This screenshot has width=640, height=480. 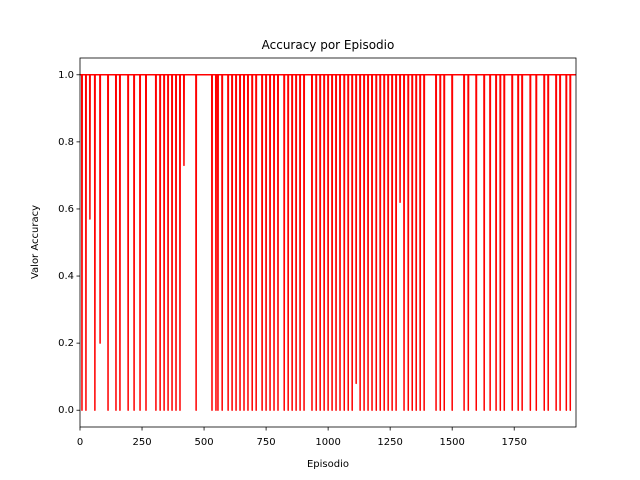 I want to click on x-tick-label: 1000, so click(x=327, y=442).